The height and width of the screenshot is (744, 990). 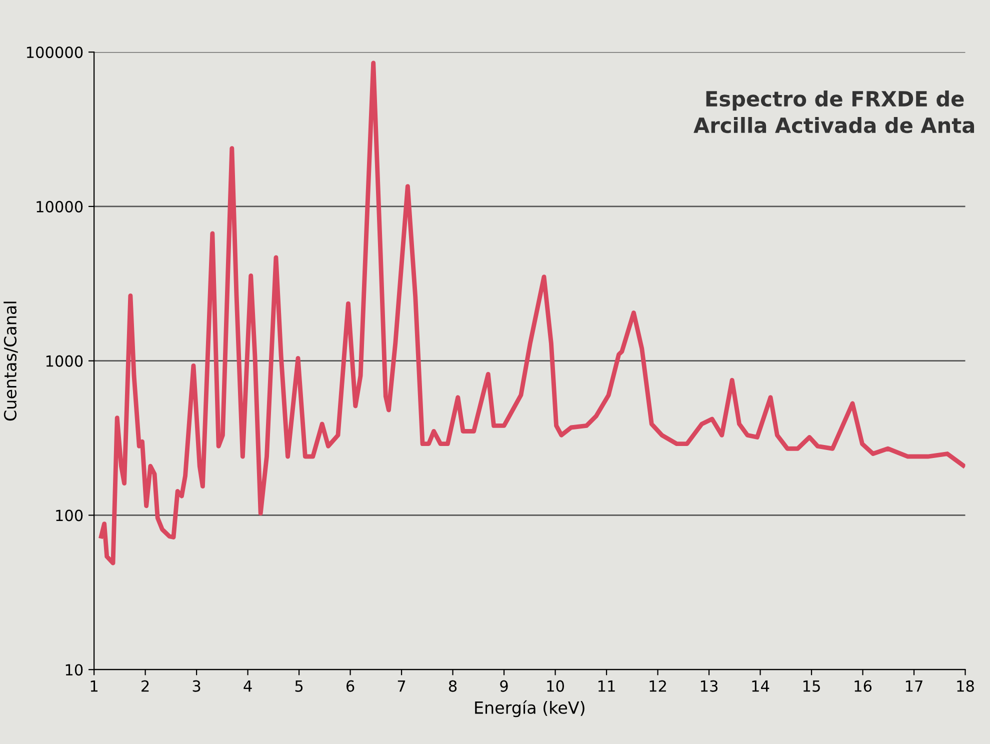 What do you see at coordinates (965, 686) in the screenshot?
I see `x-tick-label: 18` at bounding box center [965, 686].